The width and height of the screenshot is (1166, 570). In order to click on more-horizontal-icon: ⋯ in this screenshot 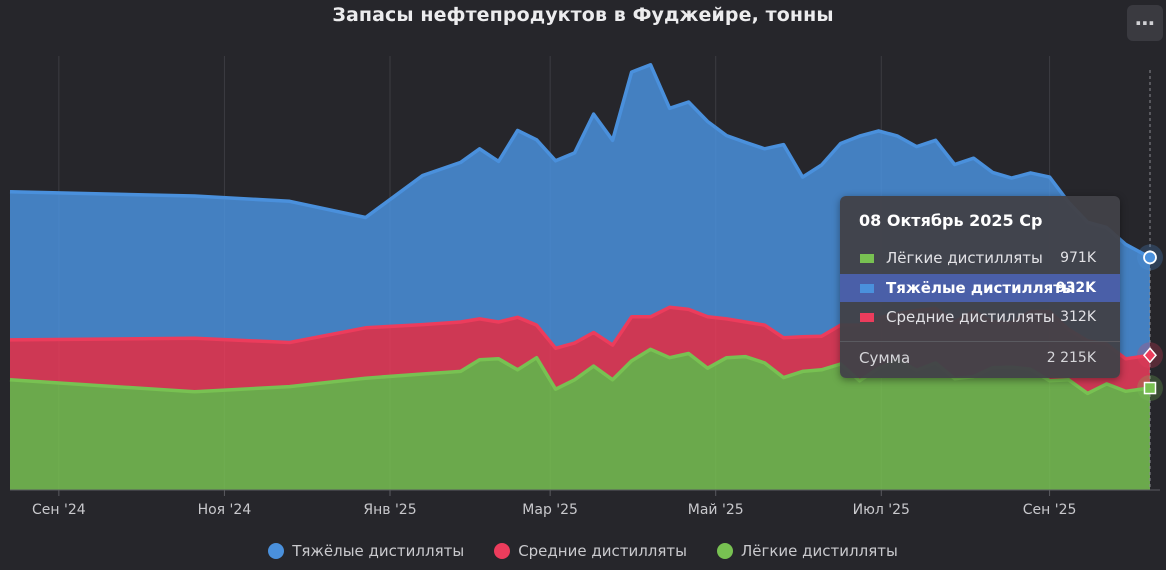, I will do `click(1145, 23)`.